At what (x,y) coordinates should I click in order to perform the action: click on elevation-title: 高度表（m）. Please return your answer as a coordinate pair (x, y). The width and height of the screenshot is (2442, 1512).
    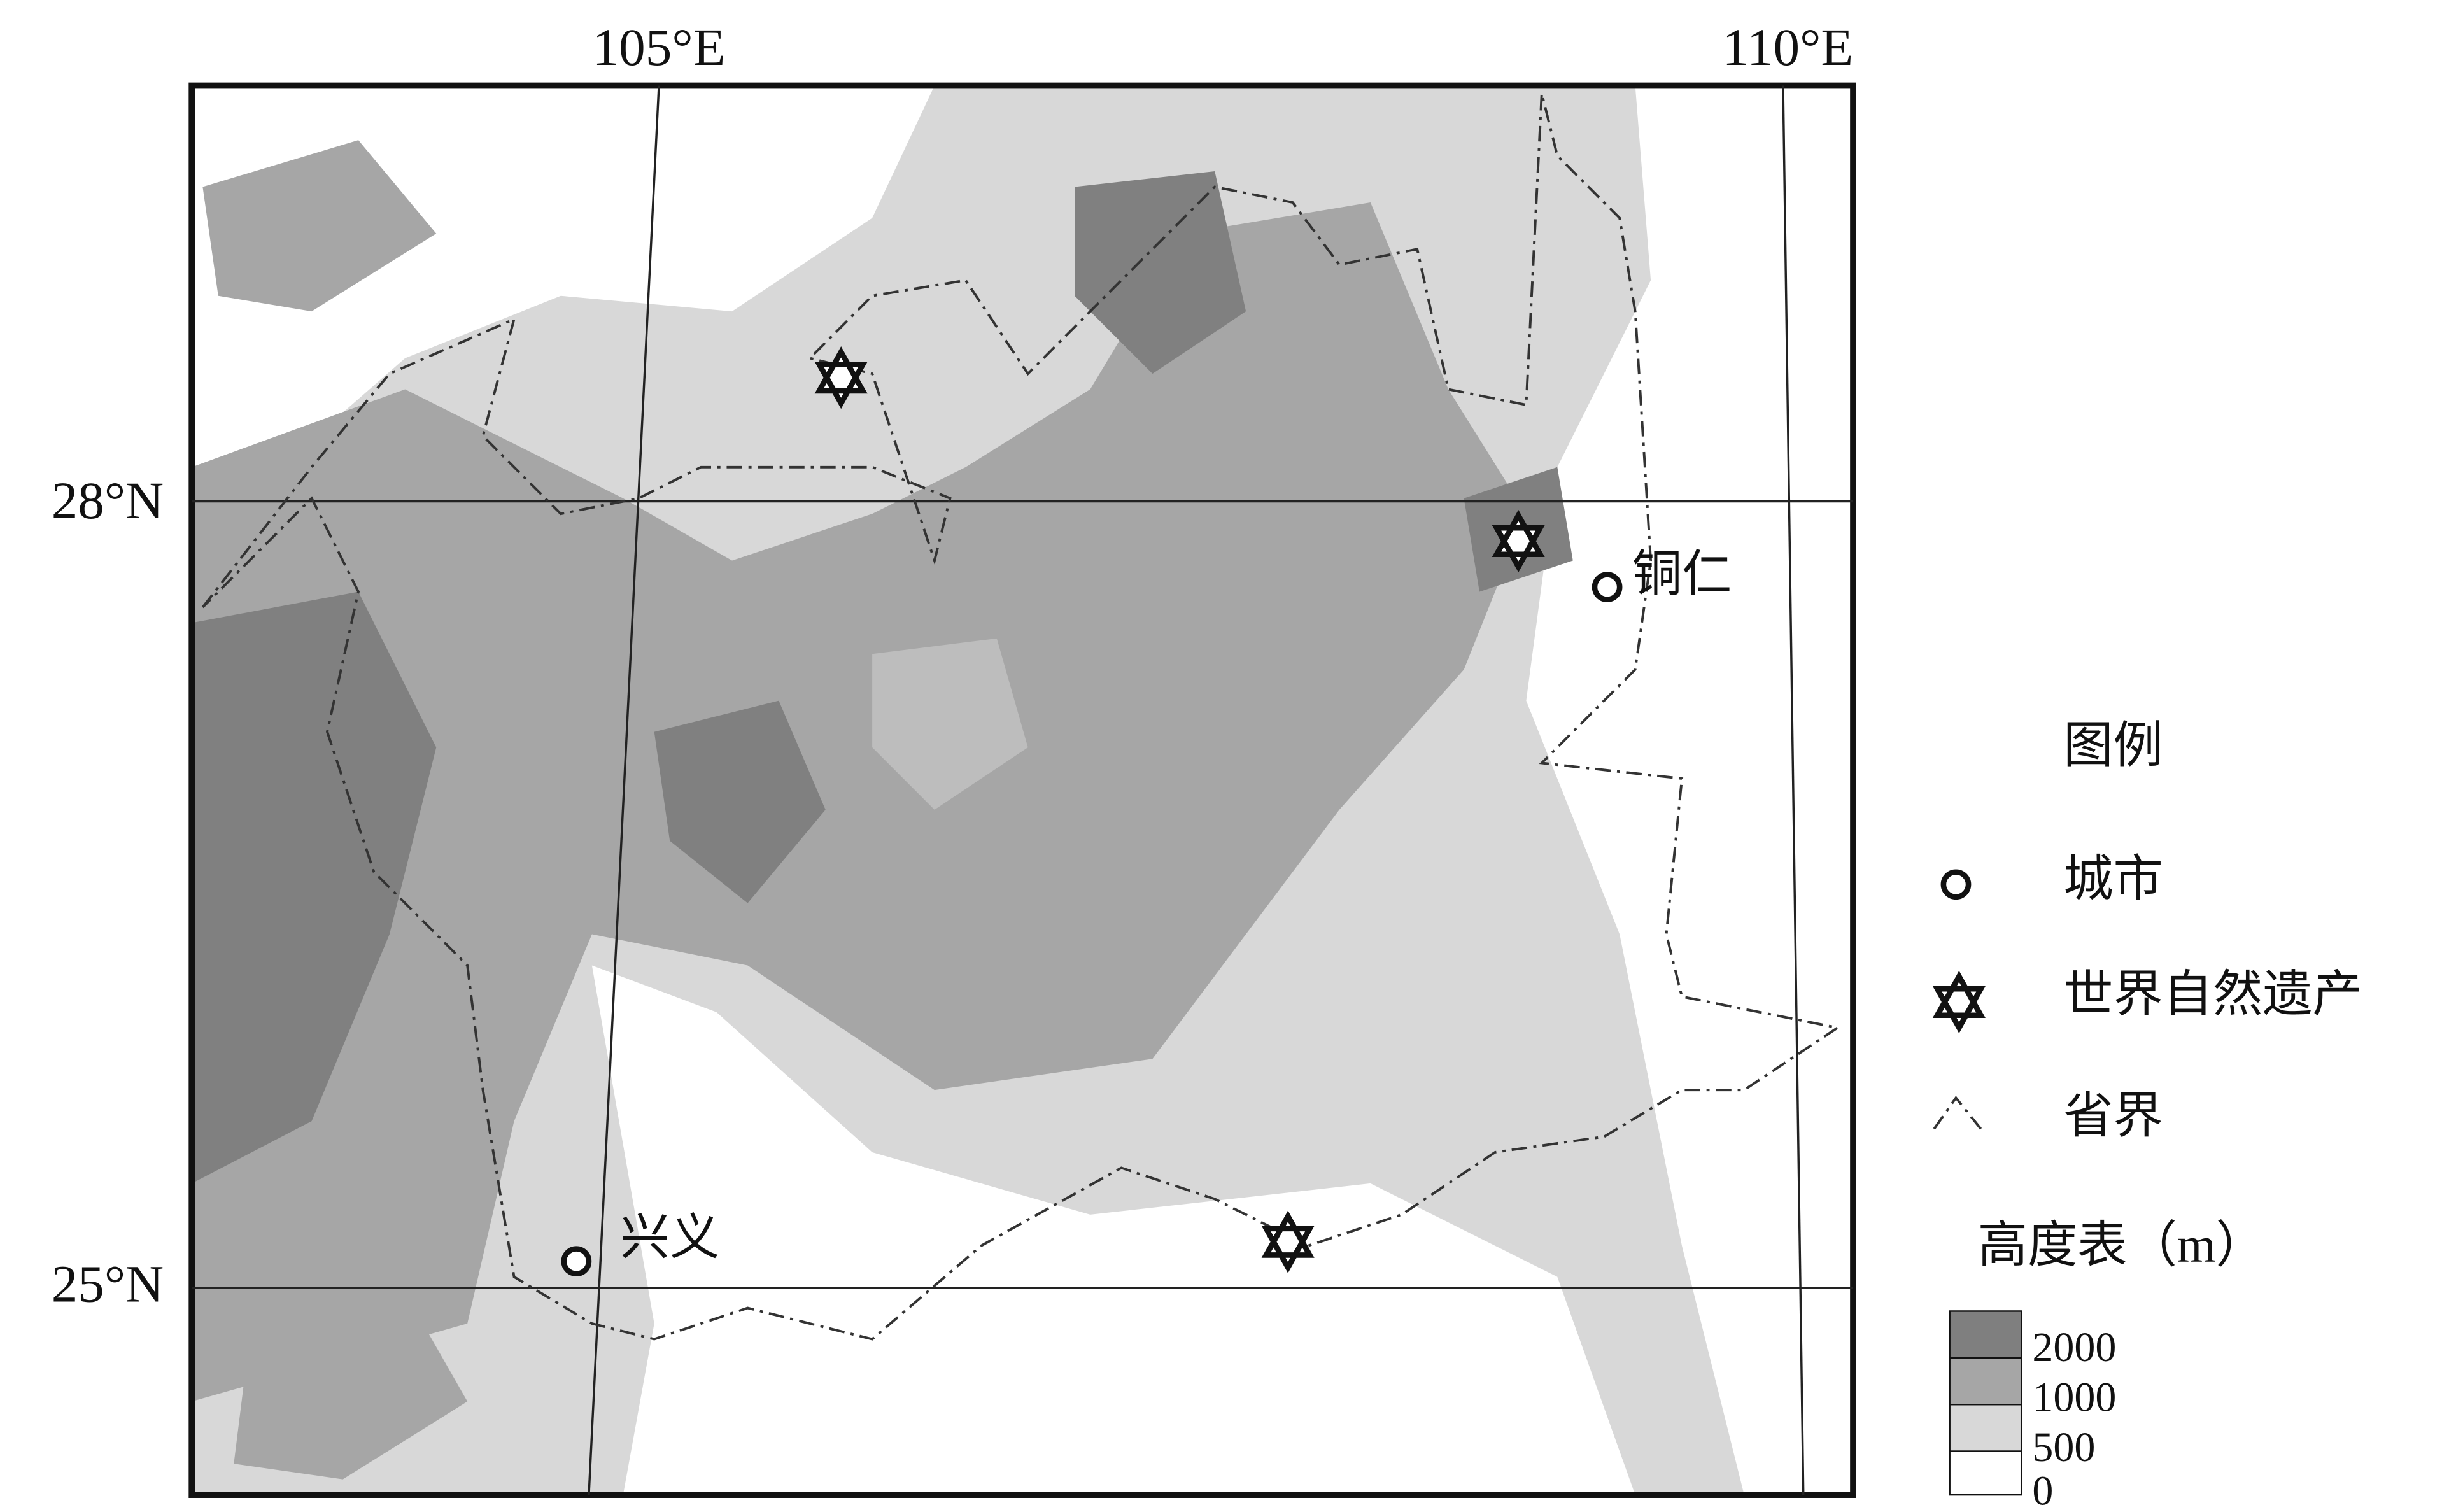
    Looking at the image, I should click on (2122, 1245).